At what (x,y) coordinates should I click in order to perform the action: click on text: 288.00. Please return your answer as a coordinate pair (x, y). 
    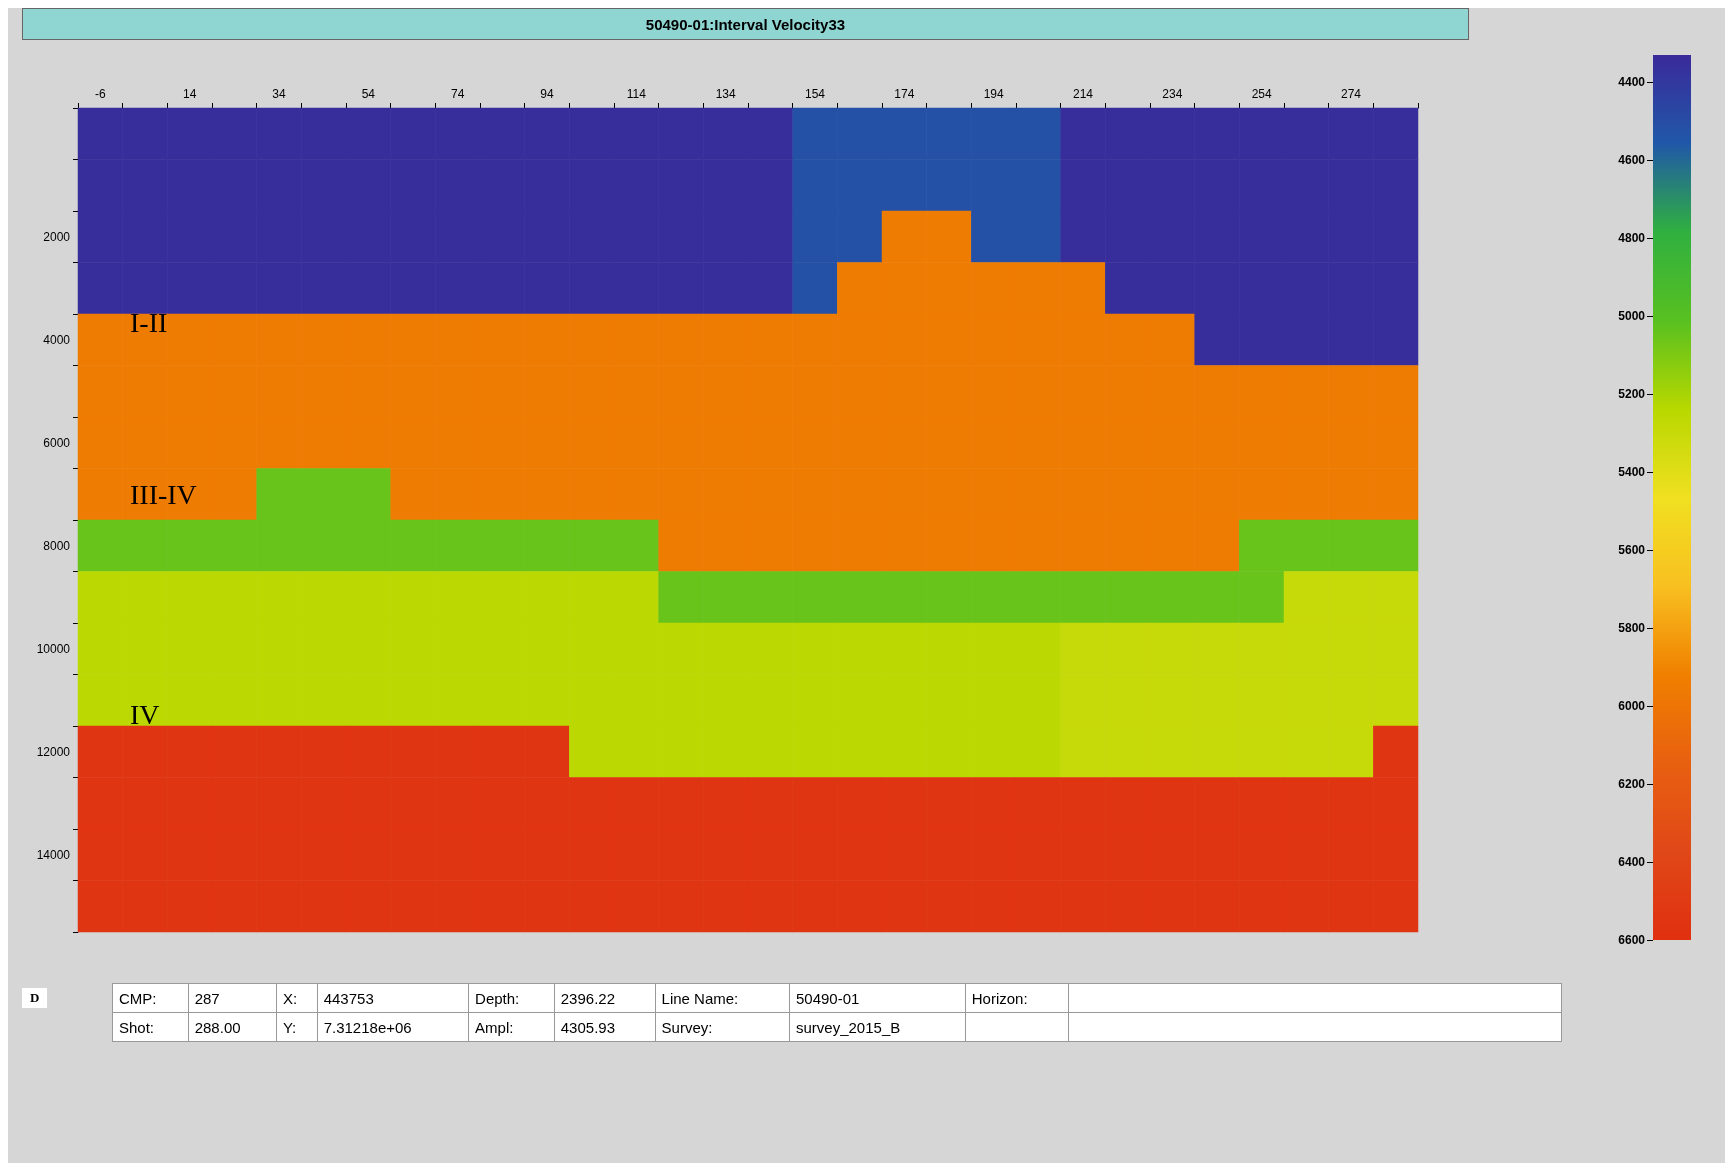
    Looking at the image, I should click on (232, 1027).